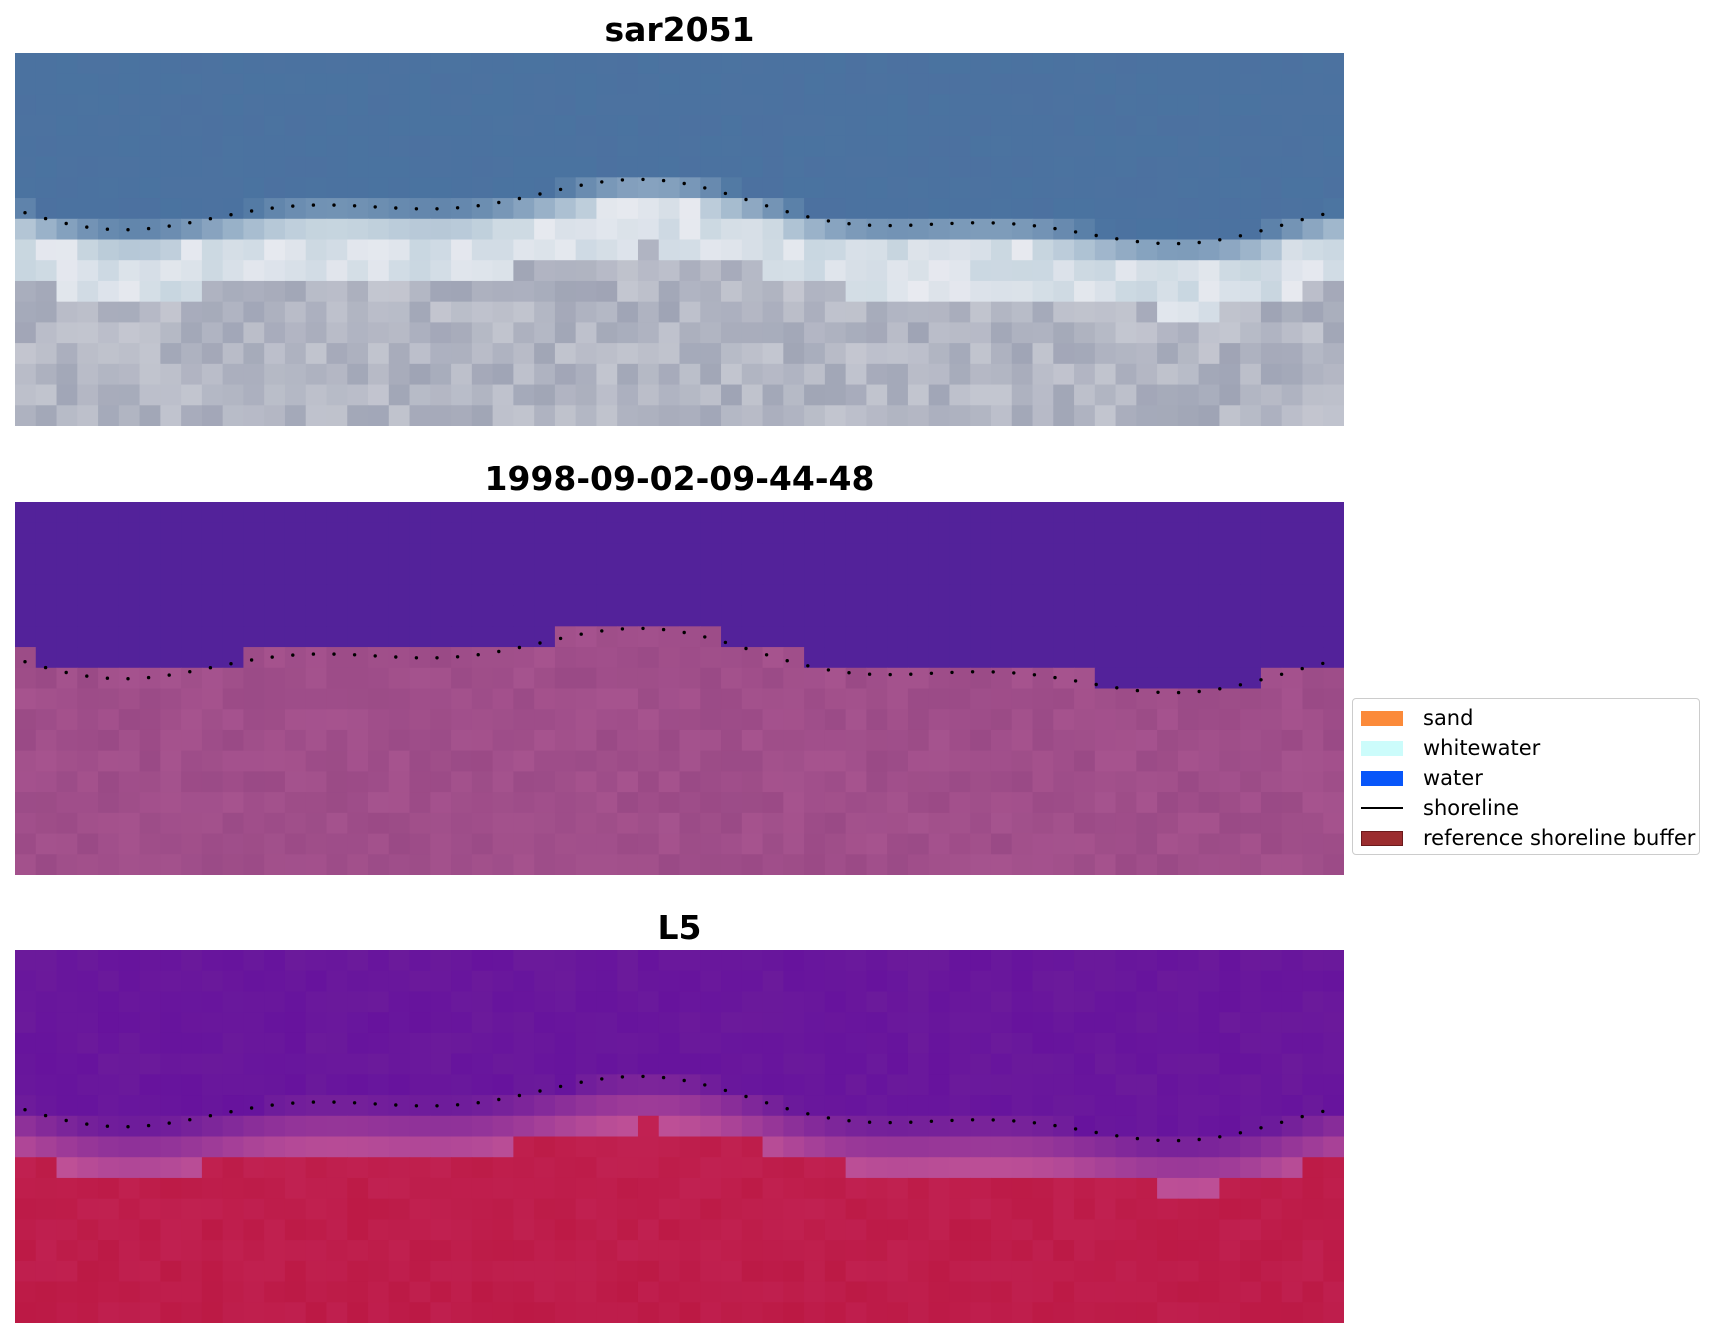 This screenshot has width=1713, height=1337. What do you see at coordinates (1530, 808) in the screenshot?
I see `legend-item-shoreline: shoreline` at bounding box center [1530, 808].